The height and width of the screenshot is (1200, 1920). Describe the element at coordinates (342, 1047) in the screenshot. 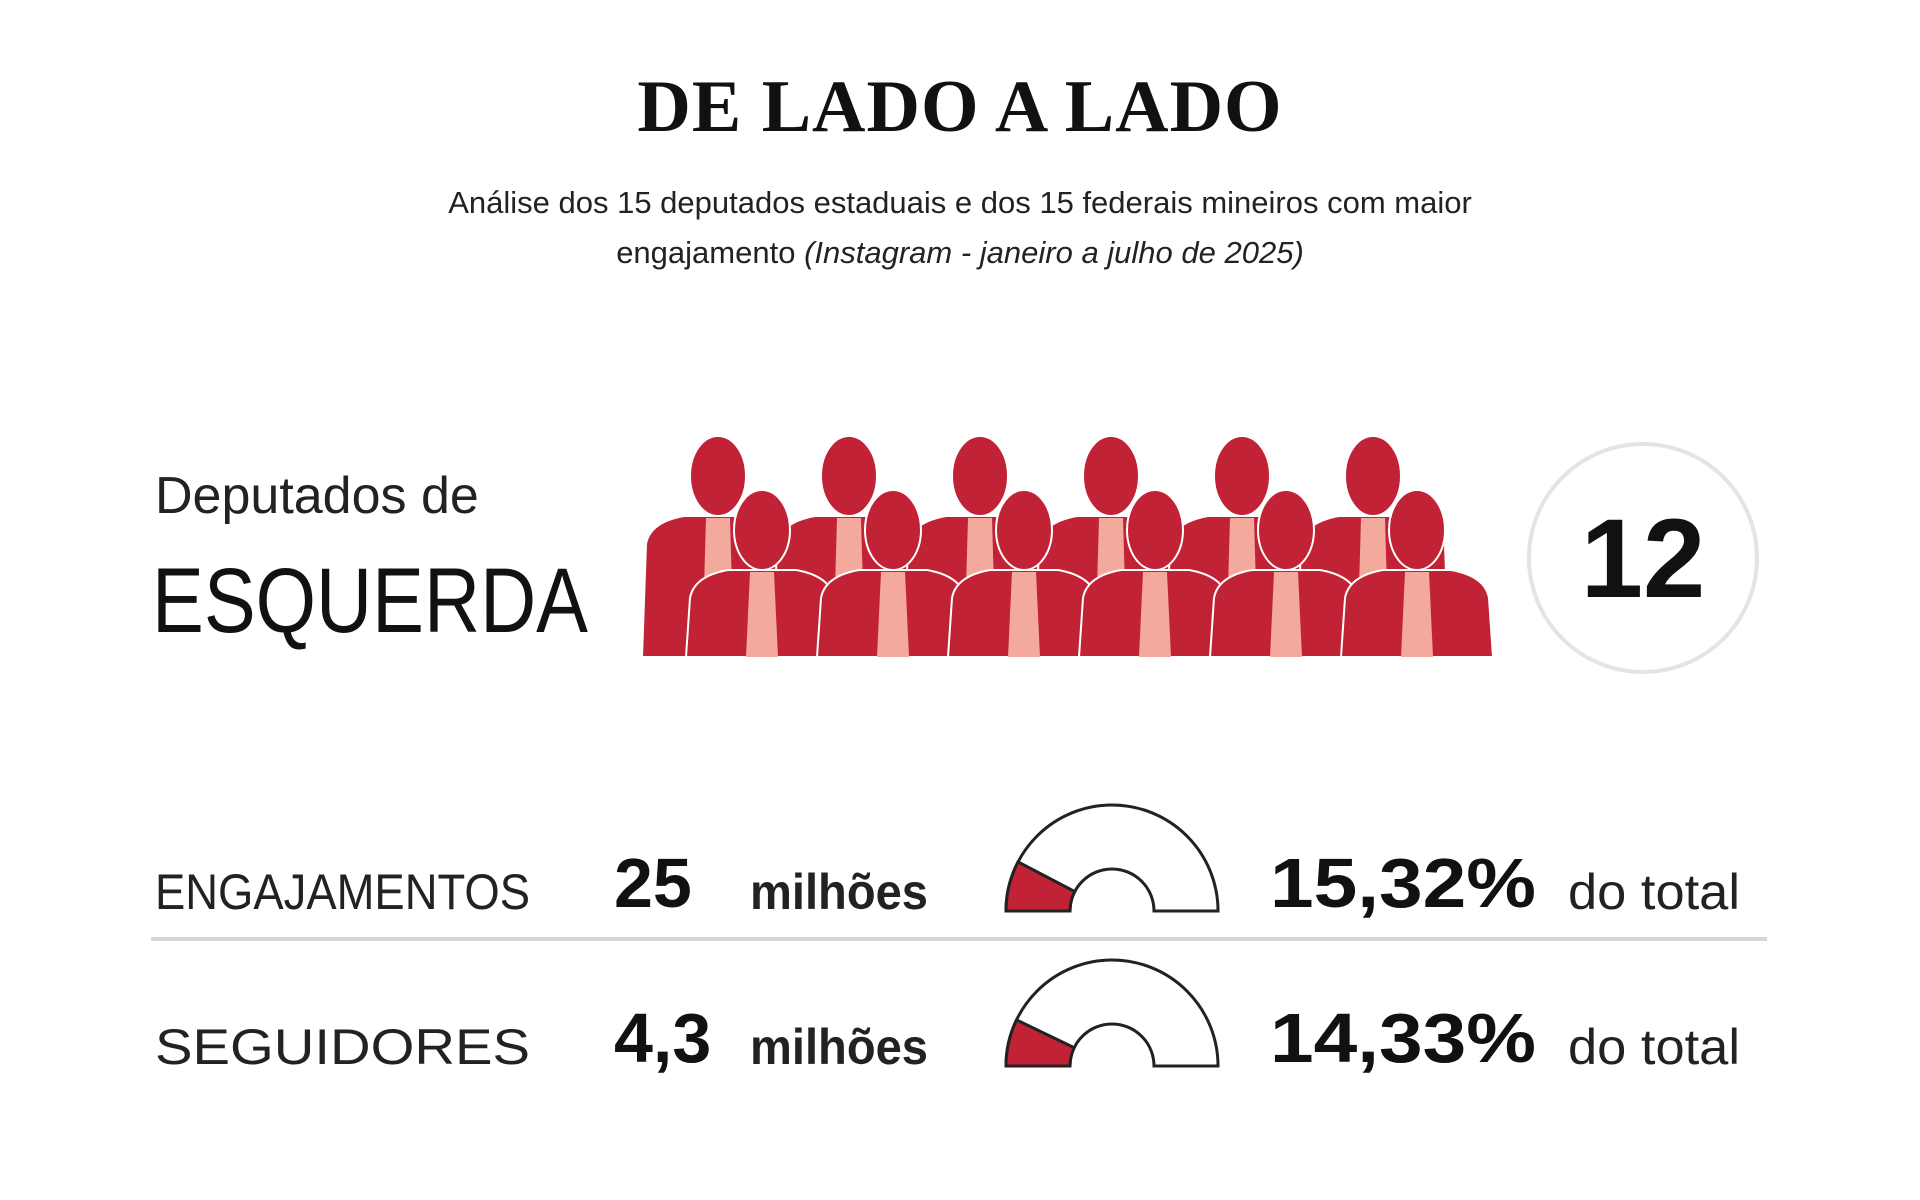

I see `metric-name: SEGUIDORES` at that location.